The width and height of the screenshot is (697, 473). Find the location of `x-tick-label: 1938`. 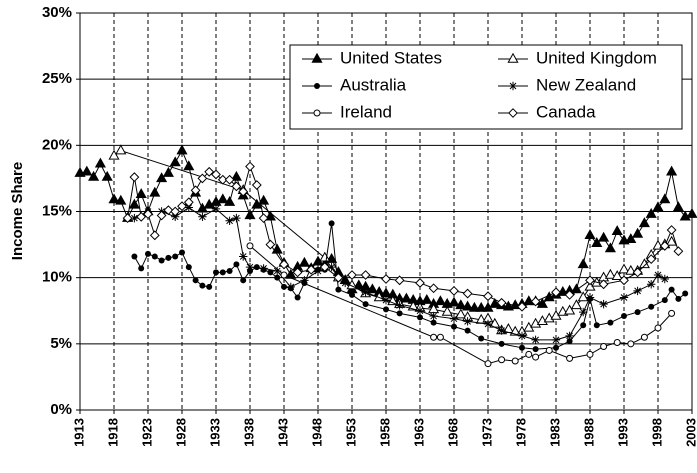

x-tick-label: 1938 is located at coordinates (248, 432).